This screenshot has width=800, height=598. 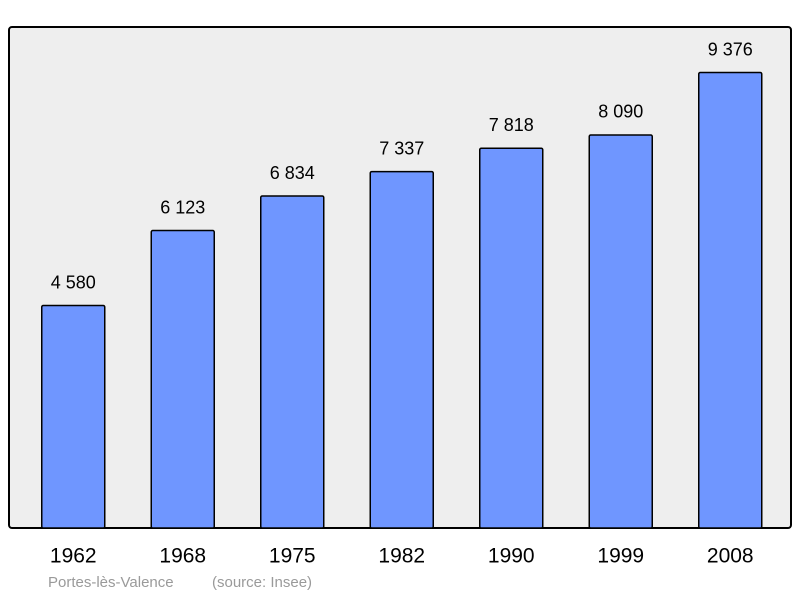 I want to click on value-label: 7 337, so click(x=401, y=148).